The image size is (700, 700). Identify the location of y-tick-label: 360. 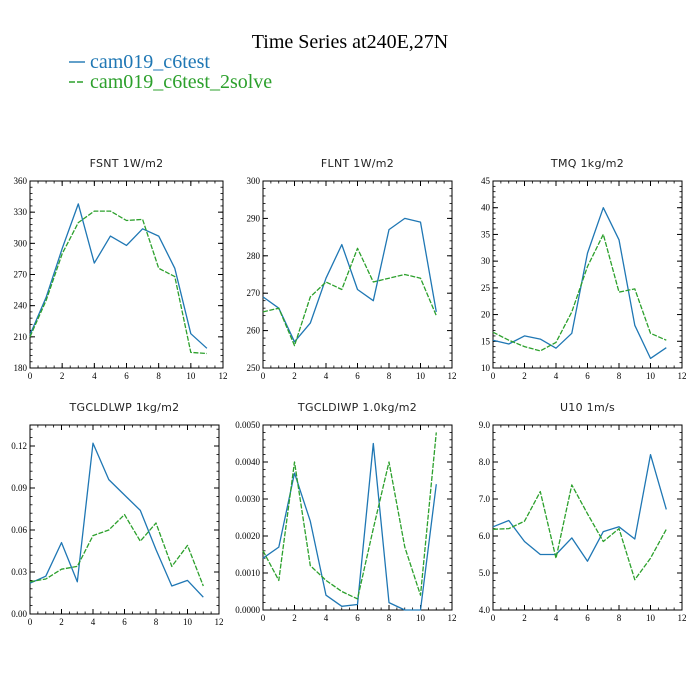
(21, 181).